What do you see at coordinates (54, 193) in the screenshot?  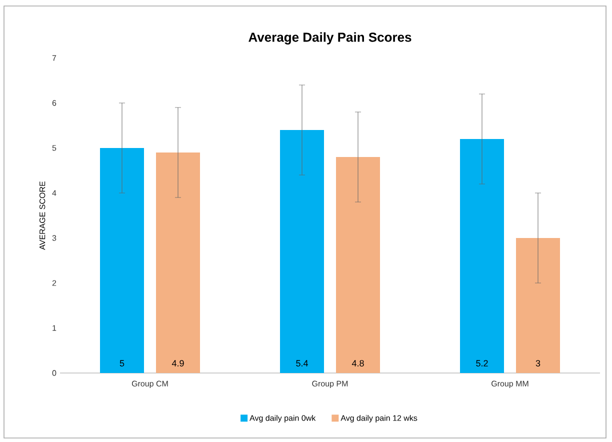 I see `y-tick-label: 4` at bounding box center [54, 193].